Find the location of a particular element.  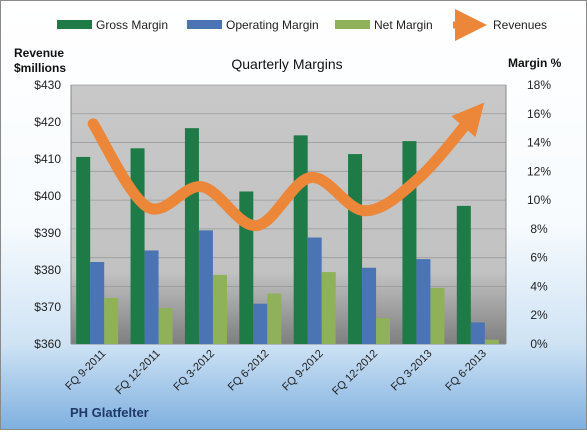

left-axis-title-line1: Revenue is located at coordinates (39, 53).